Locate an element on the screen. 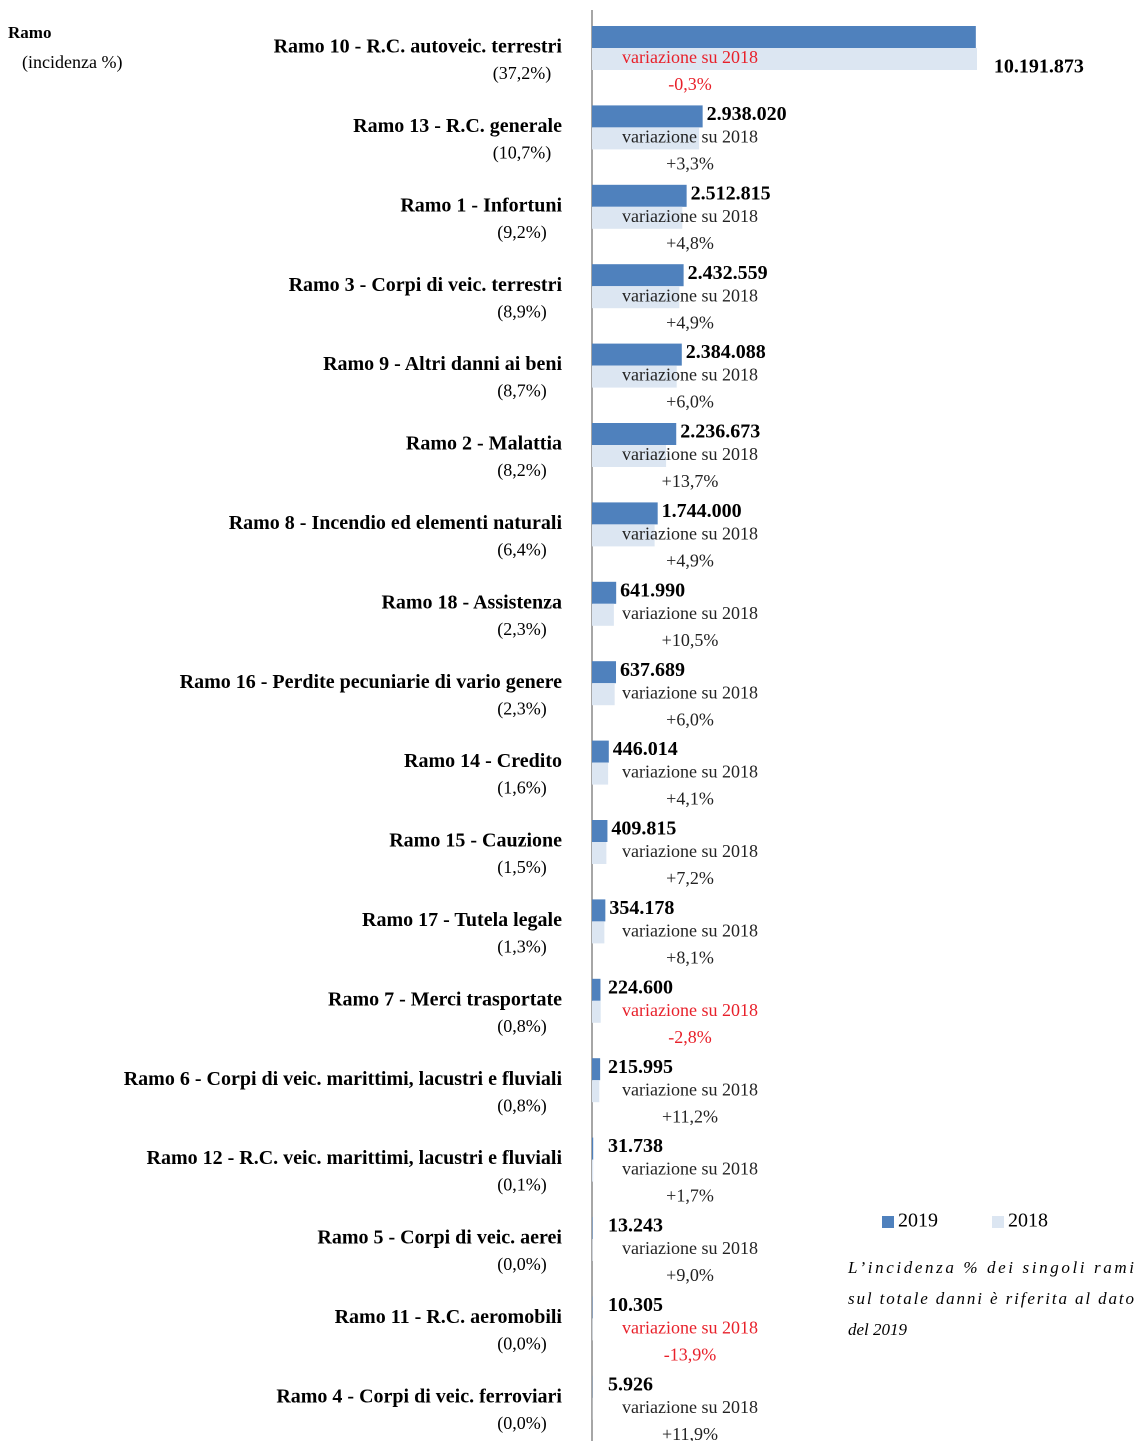 This screenshot has width=1137, height=1441. variation-label: -2,8% is located at coordinates (690, 1037).